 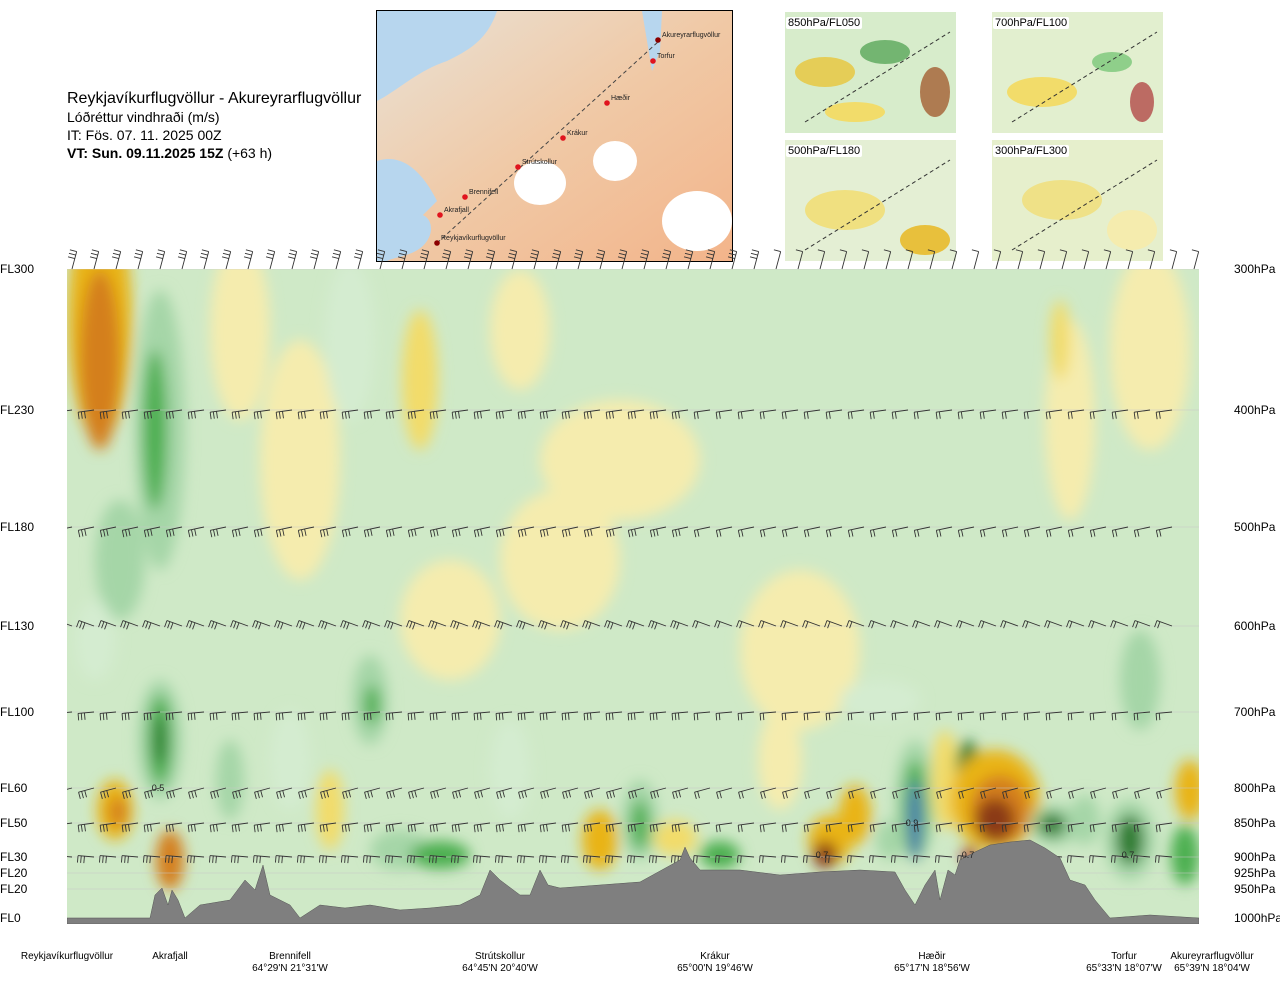 I want to click on right-axis-label: 800hPa, so click(x=1255, y=788).